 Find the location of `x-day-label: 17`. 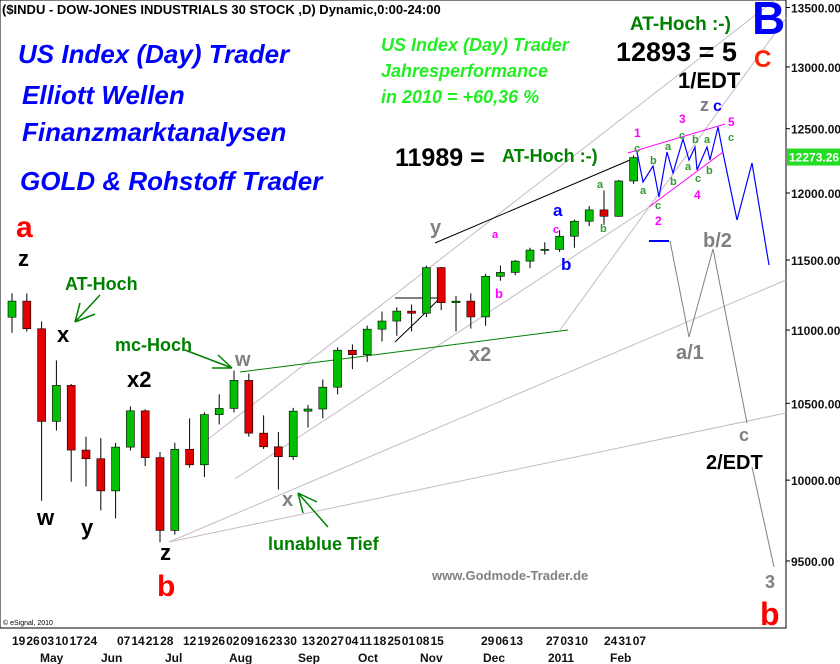

x-day-label: 17 is located at coordinates (76, 641).